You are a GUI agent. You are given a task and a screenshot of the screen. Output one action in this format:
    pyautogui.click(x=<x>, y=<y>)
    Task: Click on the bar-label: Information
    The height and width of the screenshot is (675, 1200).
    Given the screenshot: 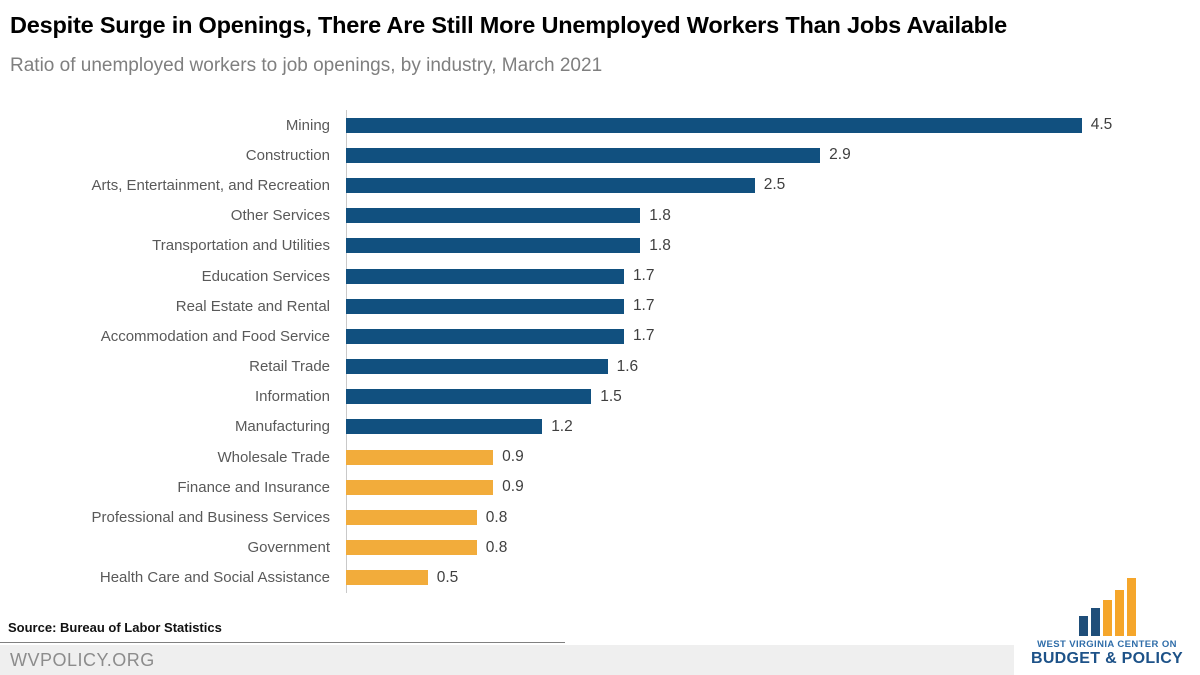 What is the action you would take?
    pyautogui.click(x=292, y=397)
    